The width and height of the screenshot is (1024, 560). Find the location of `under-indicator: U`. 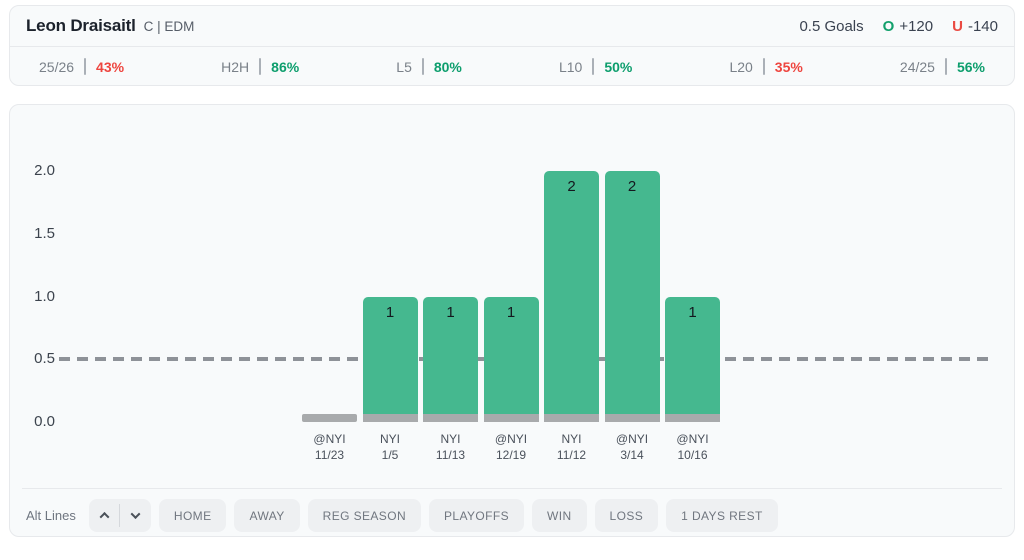

under-indicator: U is located at coordinates (957, 26).